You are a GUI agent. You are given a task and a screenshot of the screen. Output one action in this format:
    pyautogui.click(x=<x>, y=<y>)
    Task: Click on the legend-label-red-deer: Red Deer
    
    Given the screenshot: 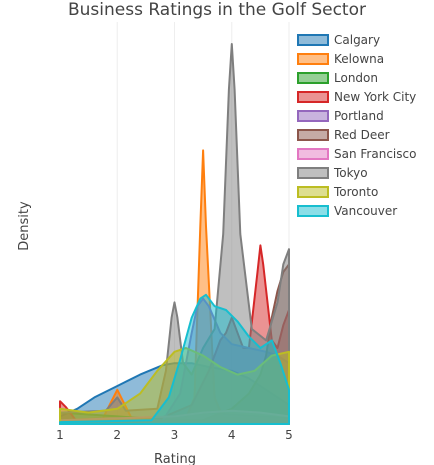 What is the action you would take?
    pyautogui.click(x=362, y=135)
    